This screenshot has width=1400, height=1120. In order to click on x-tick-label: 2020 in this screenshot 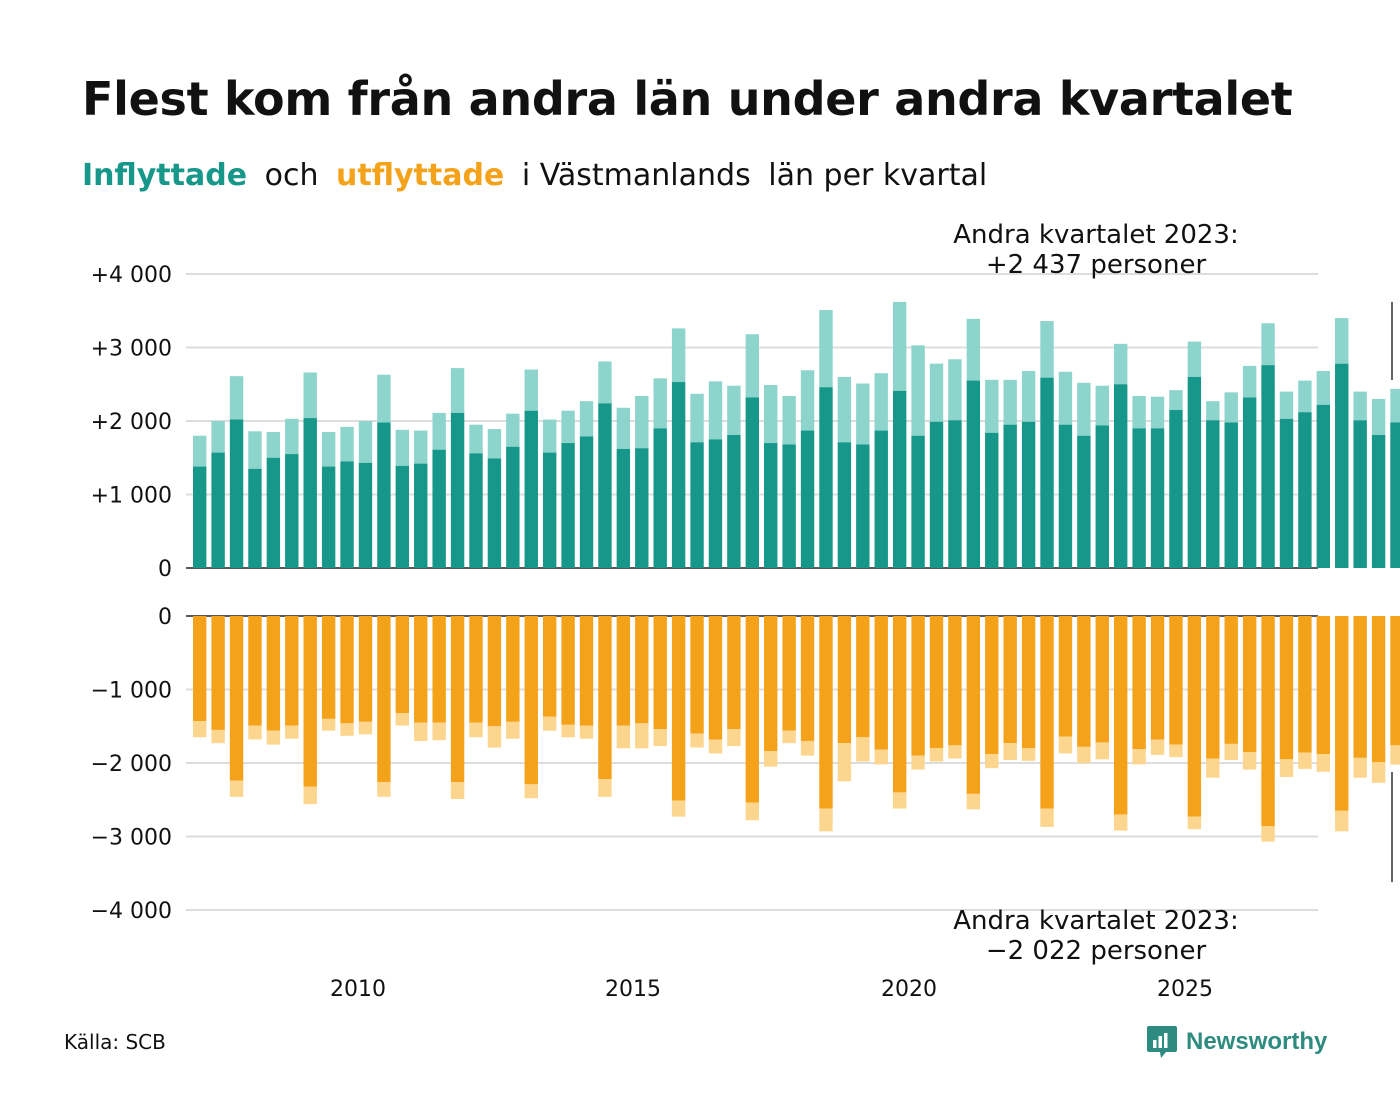, I will do `click(909, 989)`.